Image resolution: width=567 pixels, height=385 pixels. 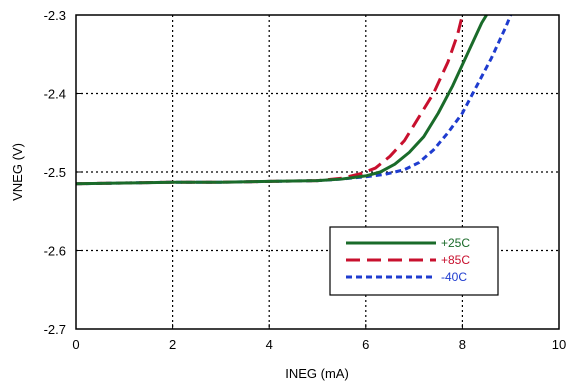 I want to click on y-axis-label: VNEG (V), so click(x=17, y=172).